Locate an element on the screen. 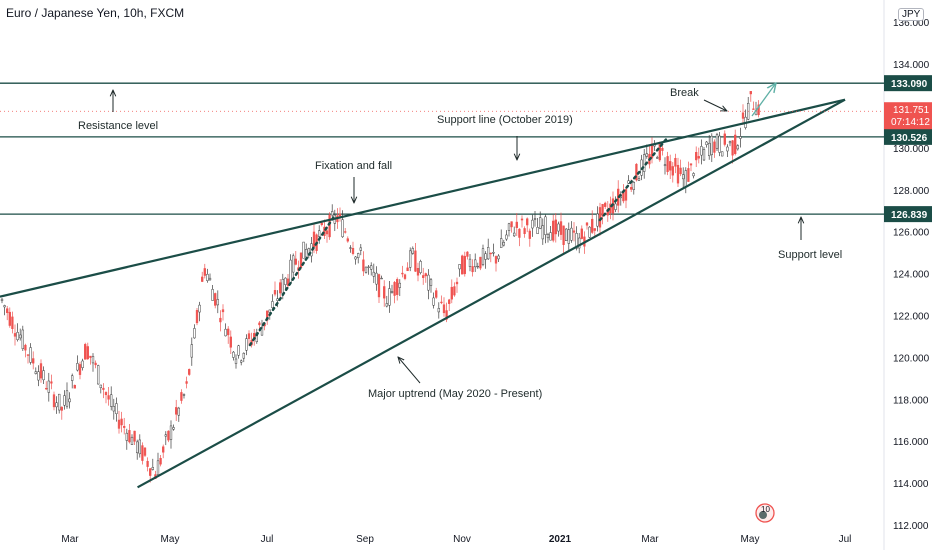 The width and height of the screenshot is (932, 550). y-tick-label: 114.000 is located at coordinates (911, 484).